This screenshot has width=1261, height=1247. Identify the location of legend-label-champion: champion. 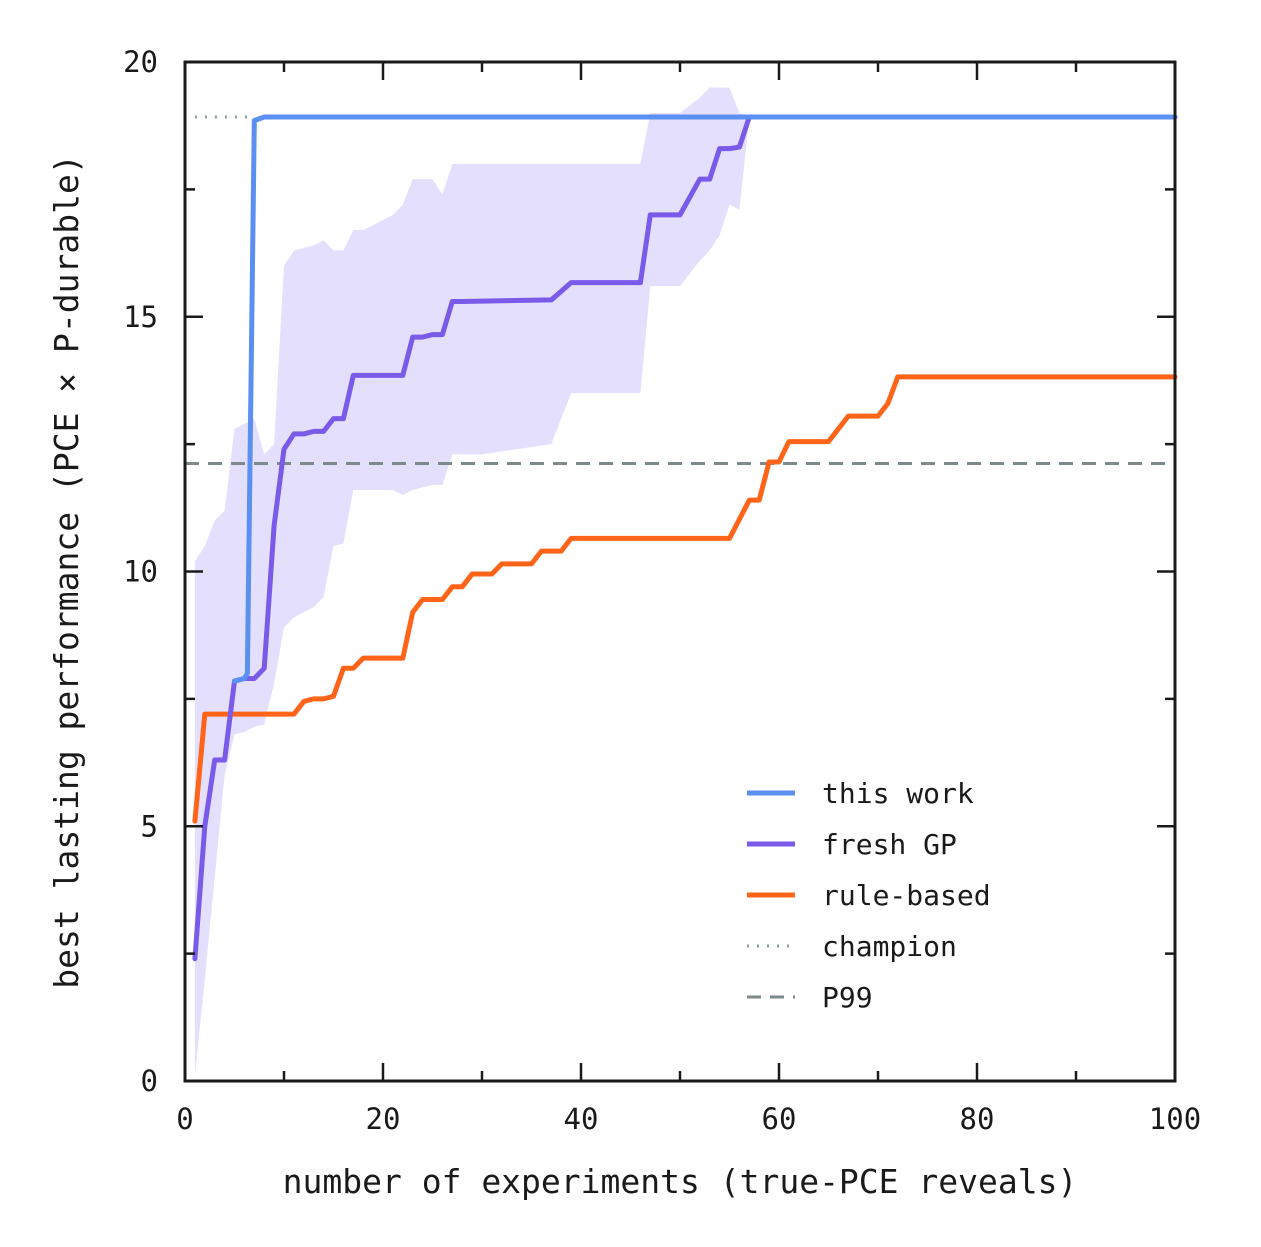
(889, 946).